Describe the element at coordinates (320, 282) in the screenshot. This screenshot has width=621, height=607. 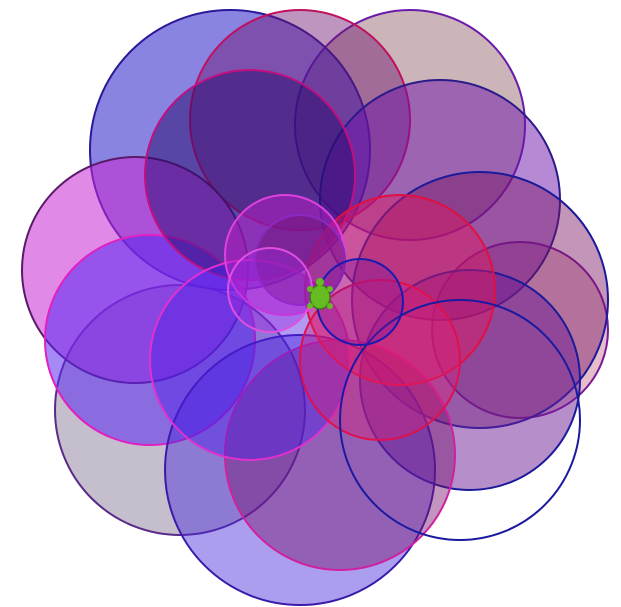
I see `turtle-head` at that location.